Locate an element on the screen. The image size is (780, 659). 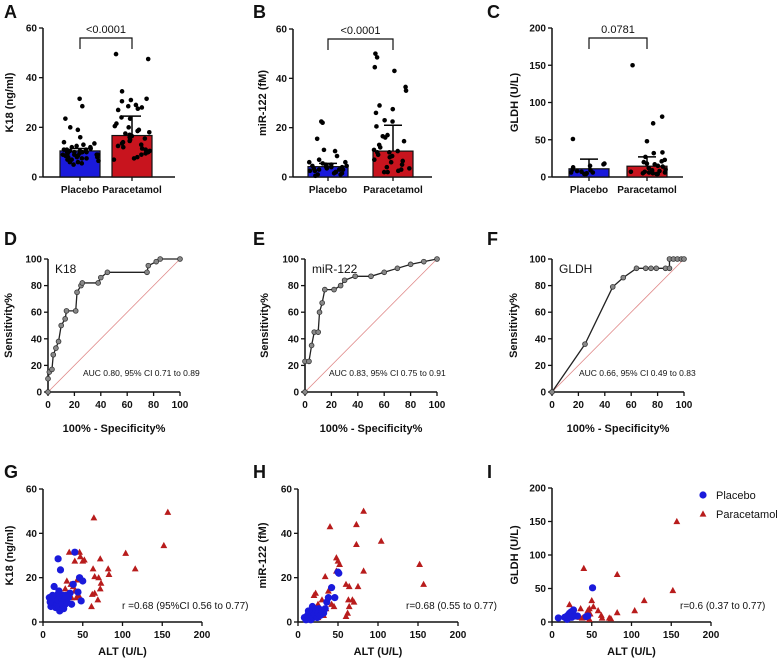
x-tick-label: Placebo is located at coordinates (80, 190).